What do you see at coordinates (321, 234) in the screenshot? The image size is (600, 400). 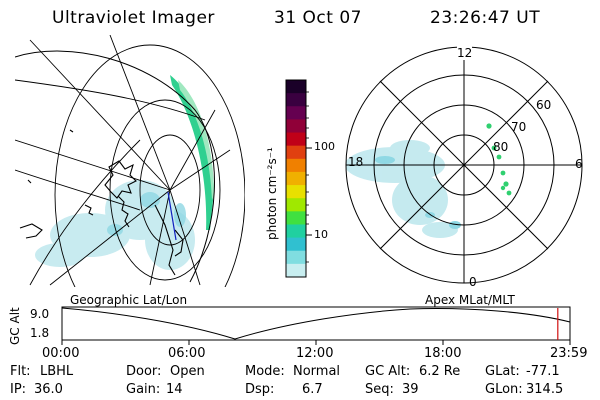 I see `colorbar-label-10: 10` at bounding box center [321, 234].